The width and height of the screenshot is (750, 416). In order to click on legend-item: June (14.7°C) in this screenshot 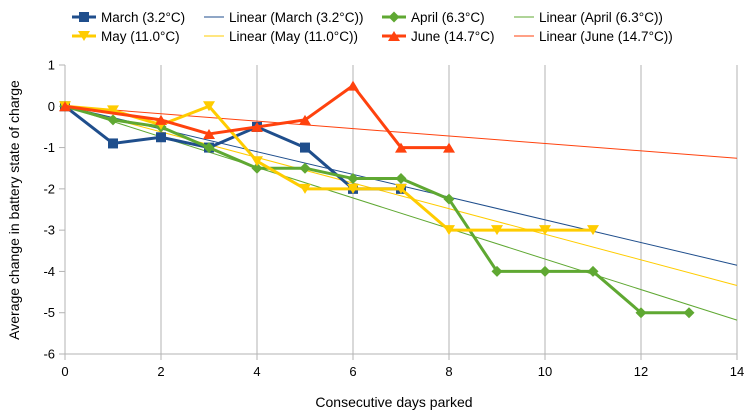, I will do `click(438, 36)`.